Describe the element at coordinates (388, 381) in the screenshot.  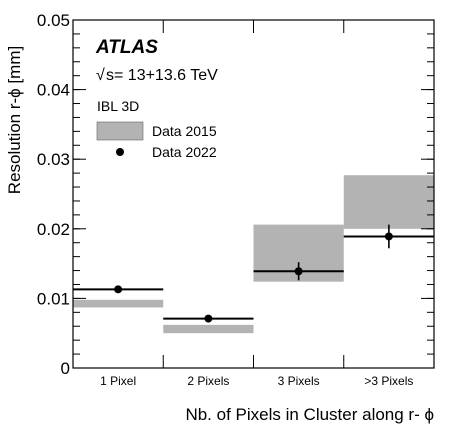
I see `x-tick-label: >3 Pixels` at that location.